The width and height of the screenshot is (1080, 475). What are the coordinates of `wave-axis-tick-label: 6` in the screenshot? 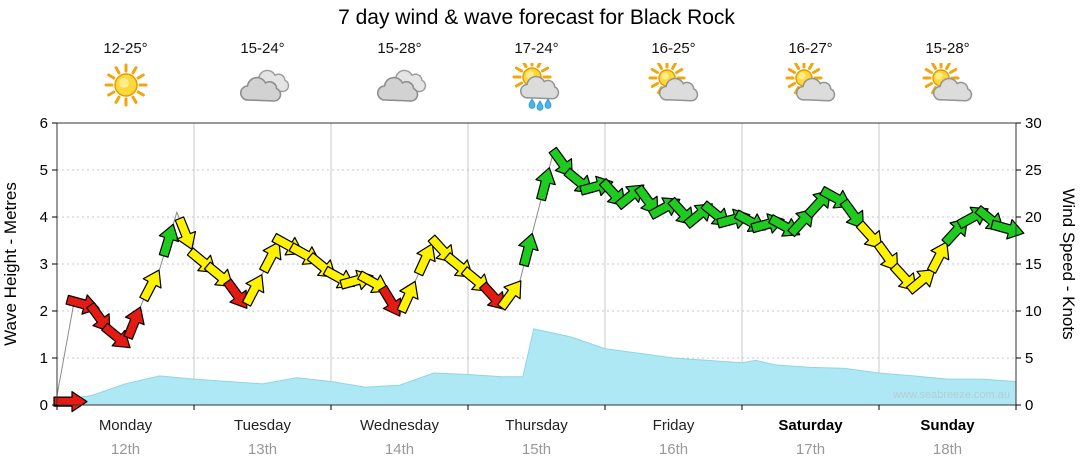 It's located at (44, 123).